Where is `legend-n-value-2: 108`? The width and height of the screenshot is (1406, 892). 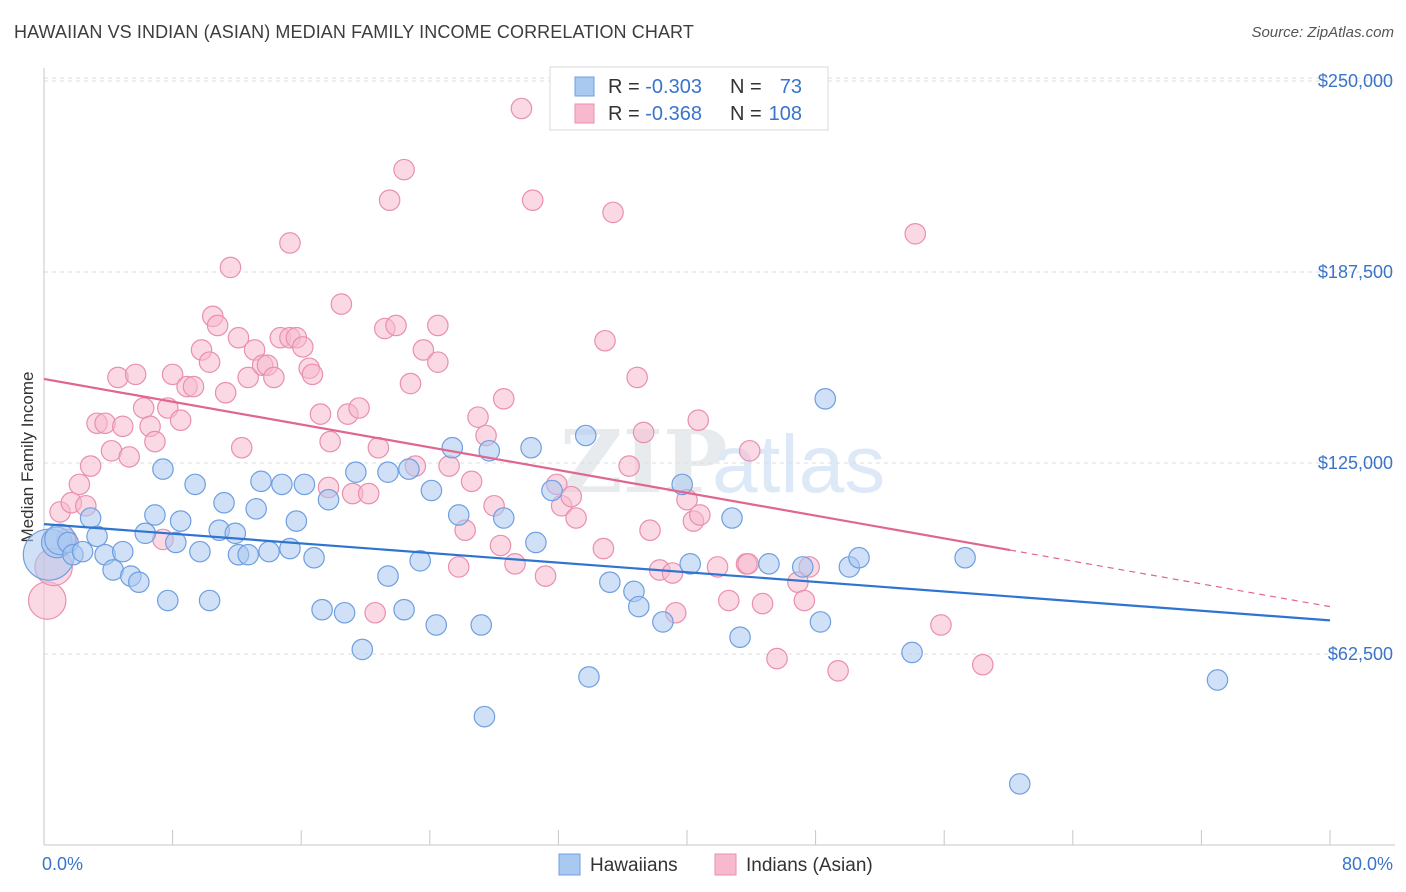 legend-n-value-2: 108 is located at coordinates (785, 114).